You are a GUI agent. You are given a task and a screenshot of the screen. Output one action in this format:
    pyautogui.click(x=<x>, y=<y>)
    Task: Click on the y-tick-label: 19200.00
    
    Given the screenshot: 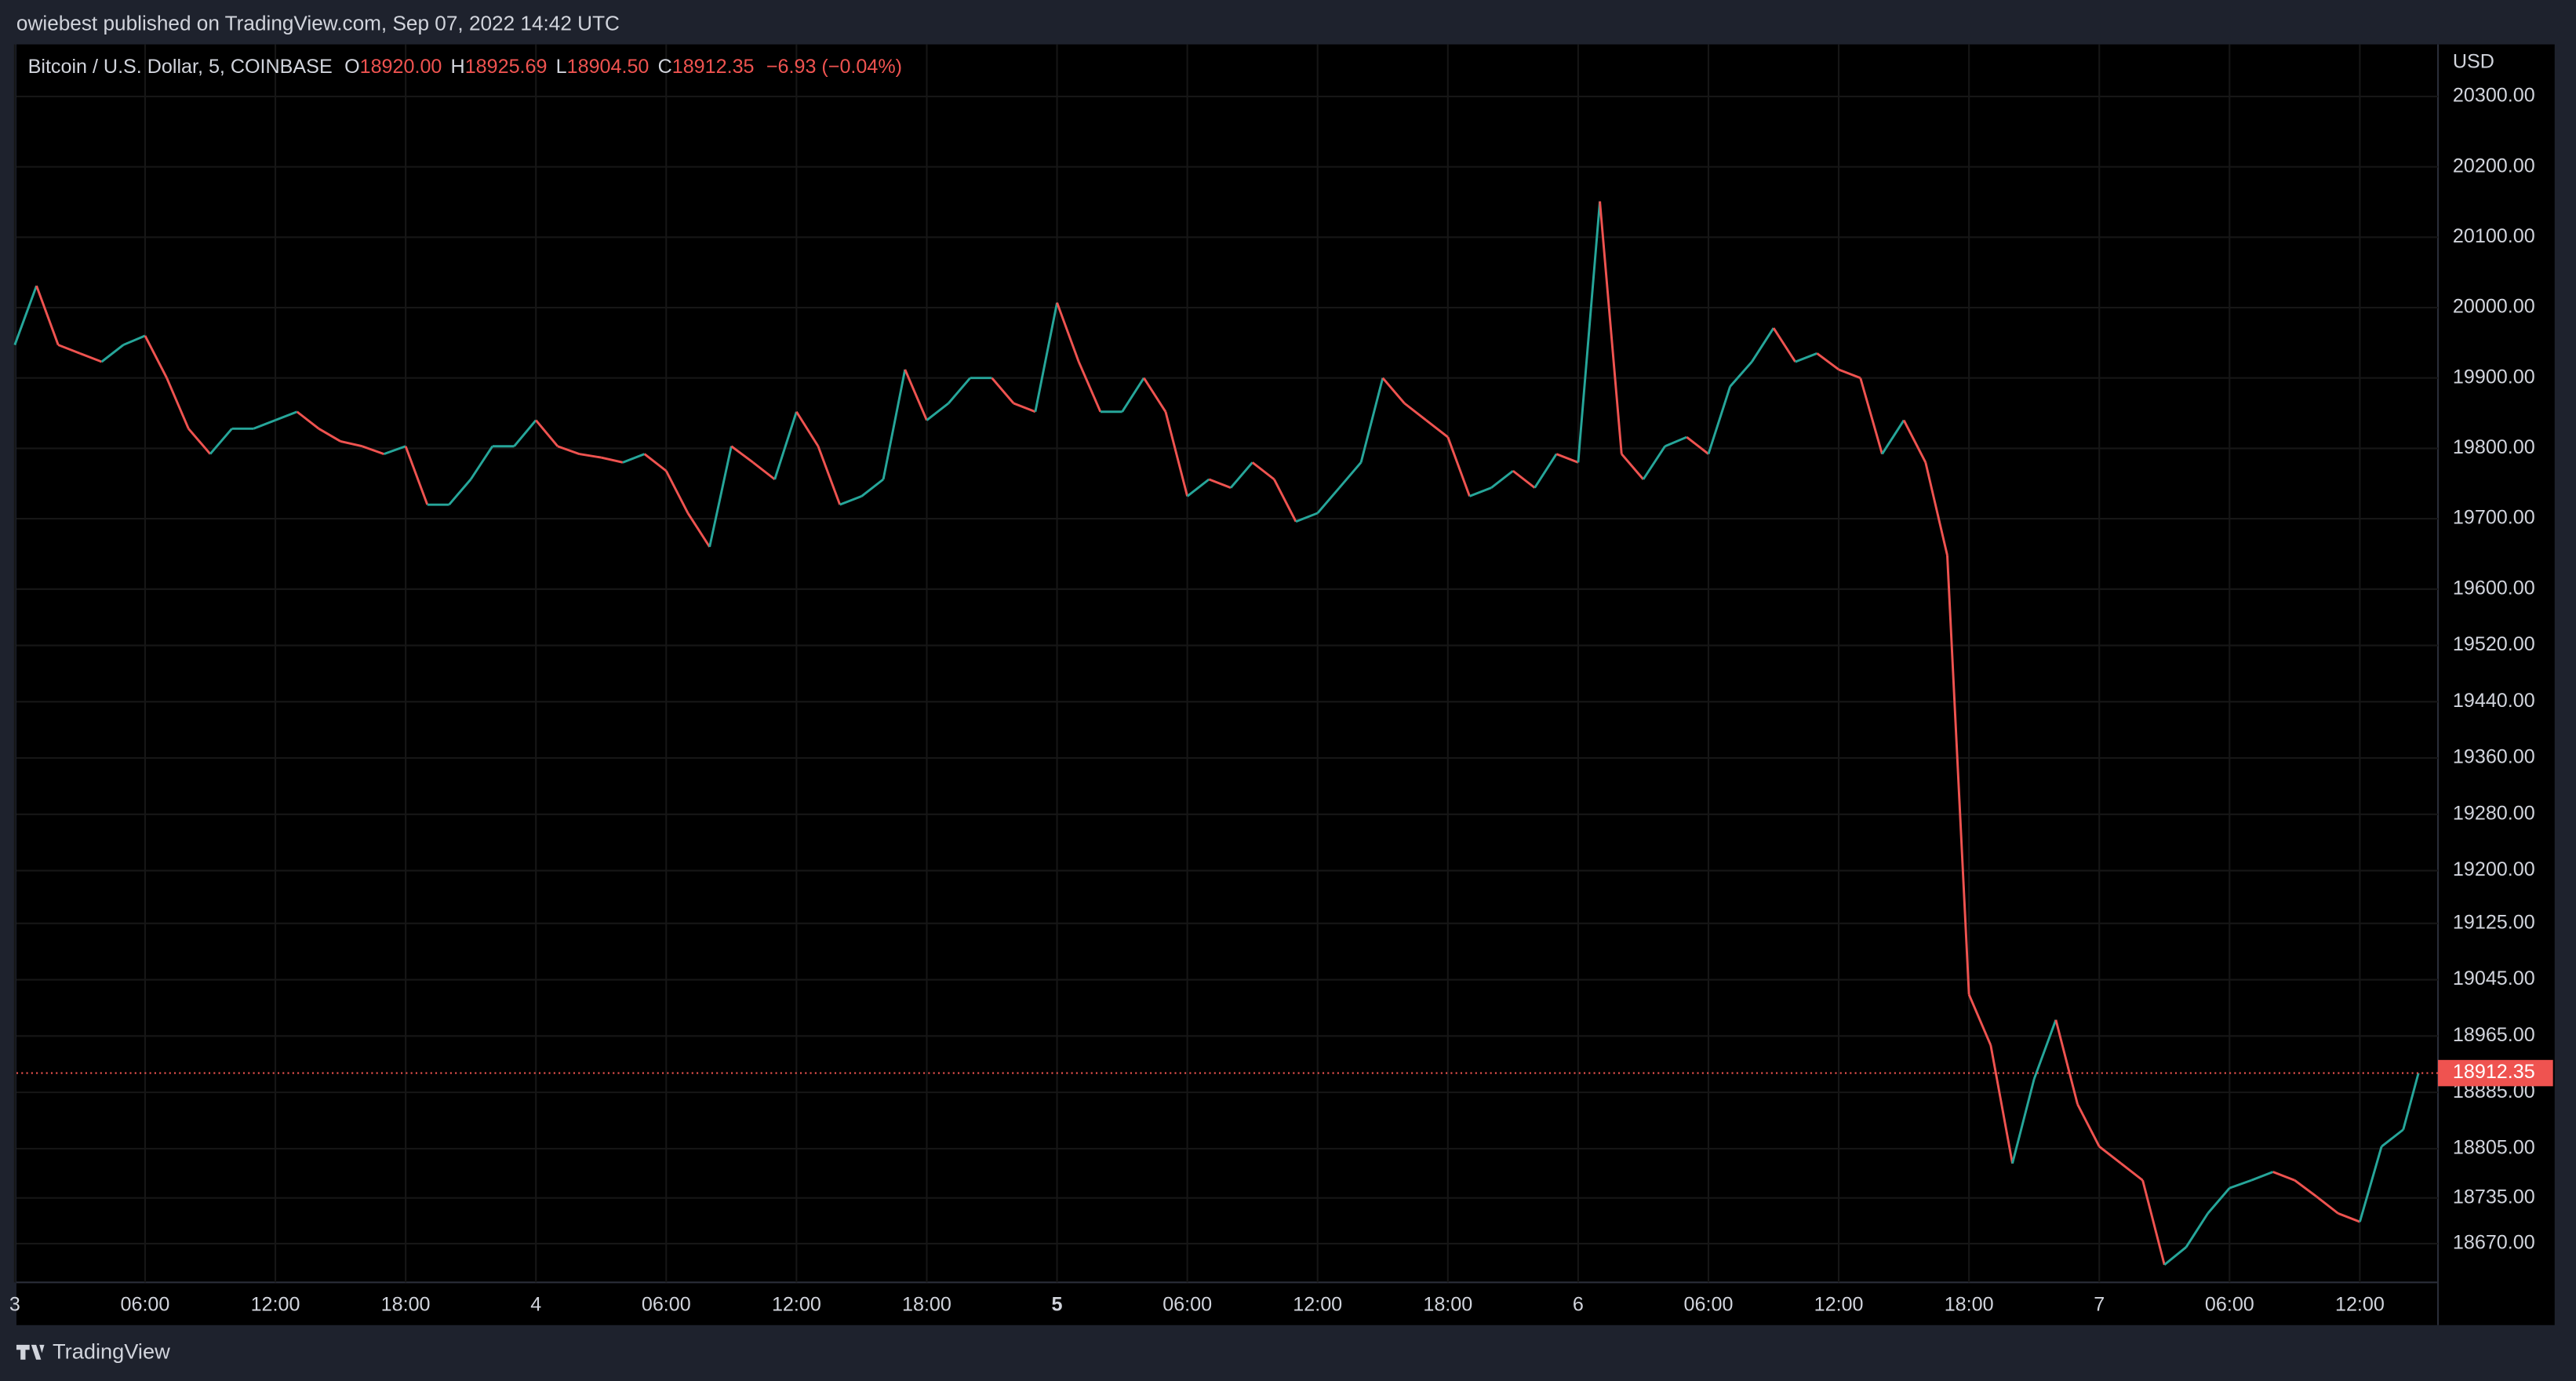 What is the action you would take?
    pyautogui.click(x=2494, y=869)
    